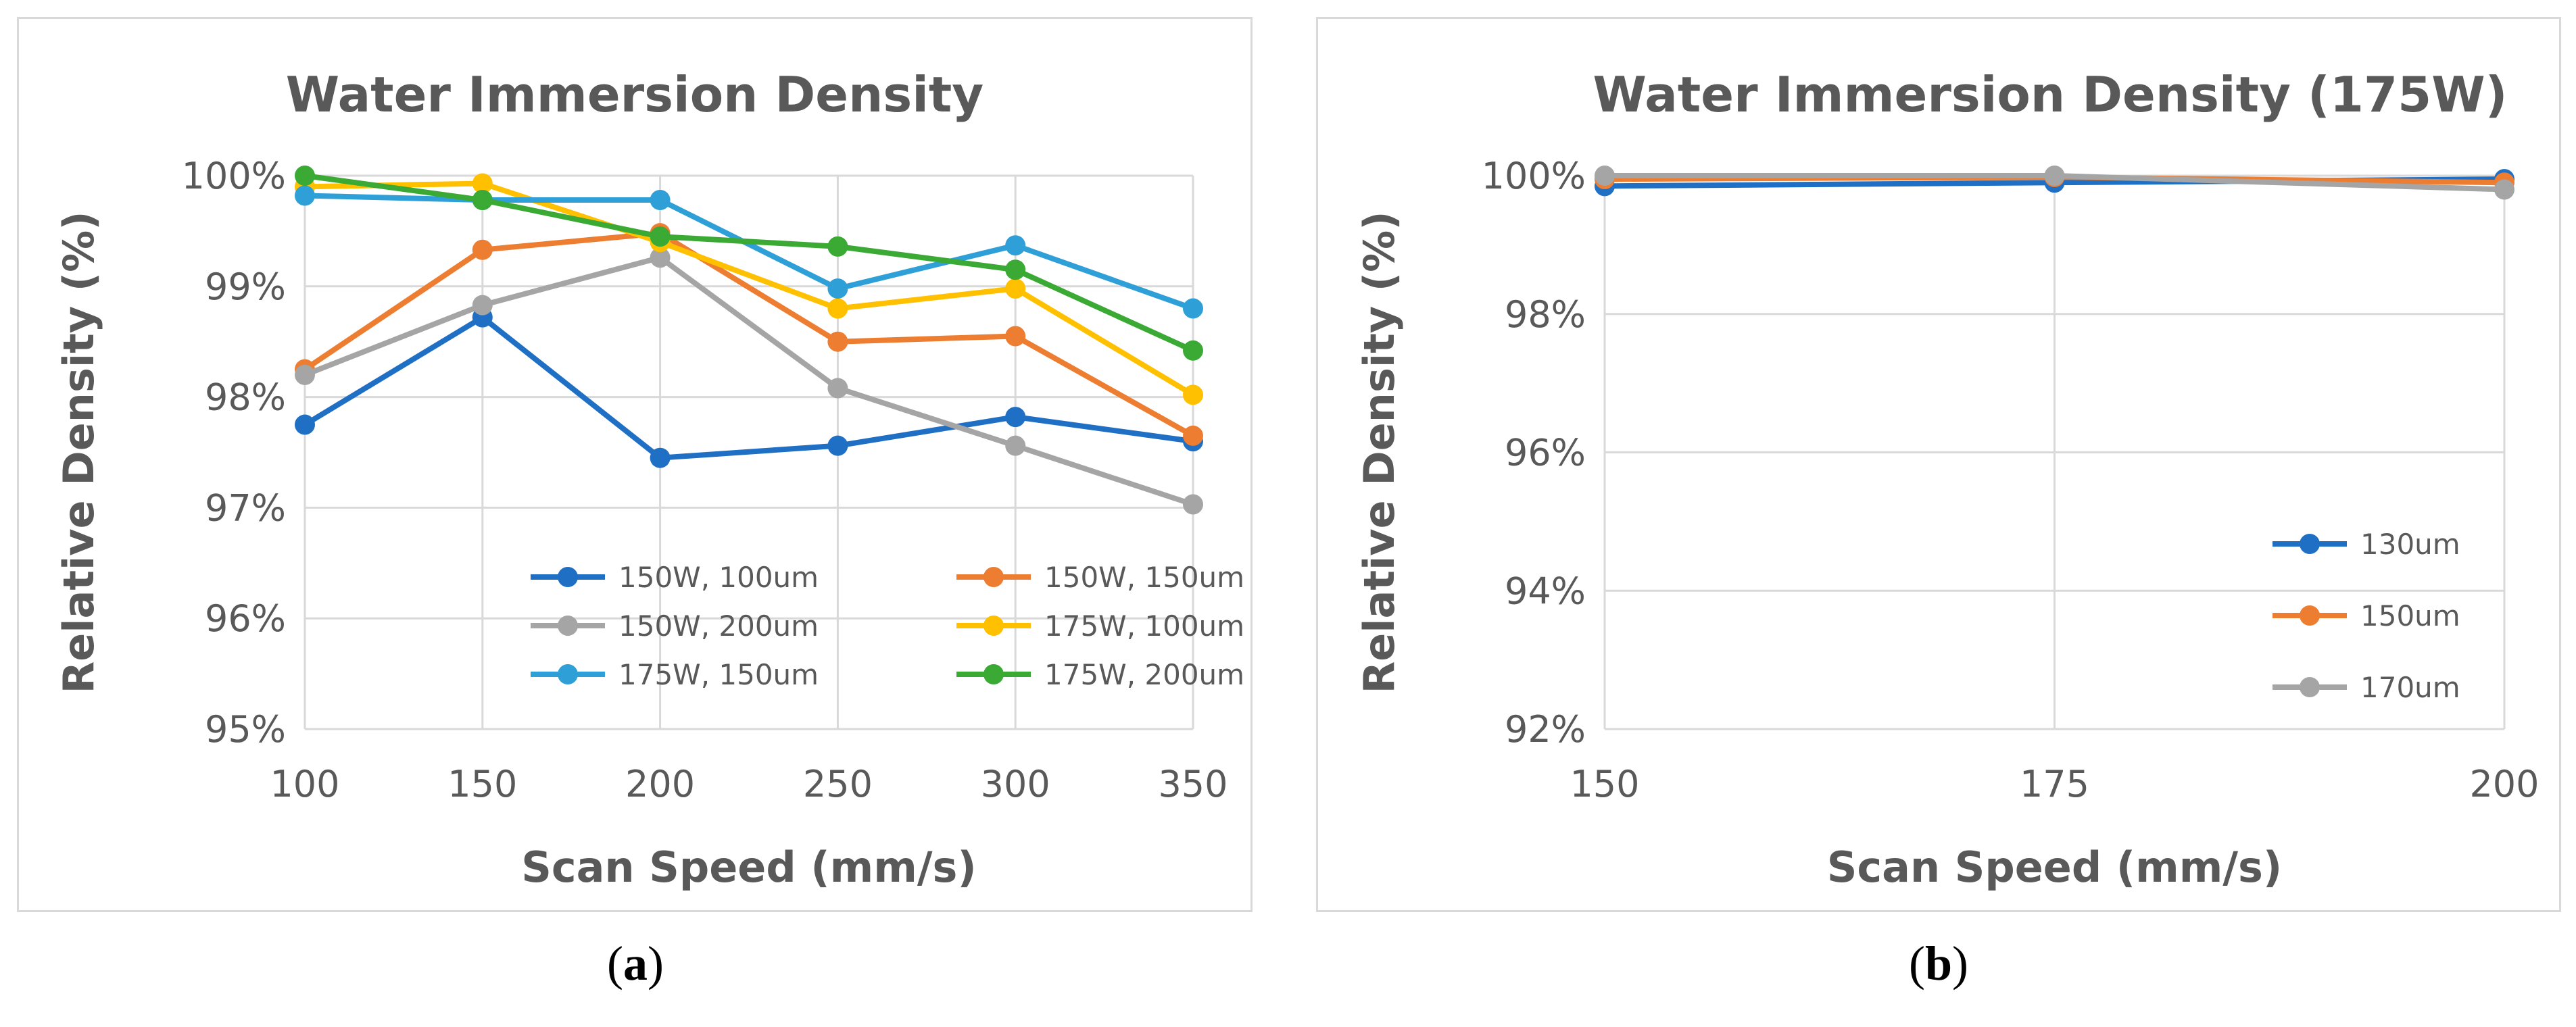 This screenshot has height=1027, width=2576. Describe the element at coordinates (245, 729) in the screenshot. I see `y-tick-label: 95%` at that location.